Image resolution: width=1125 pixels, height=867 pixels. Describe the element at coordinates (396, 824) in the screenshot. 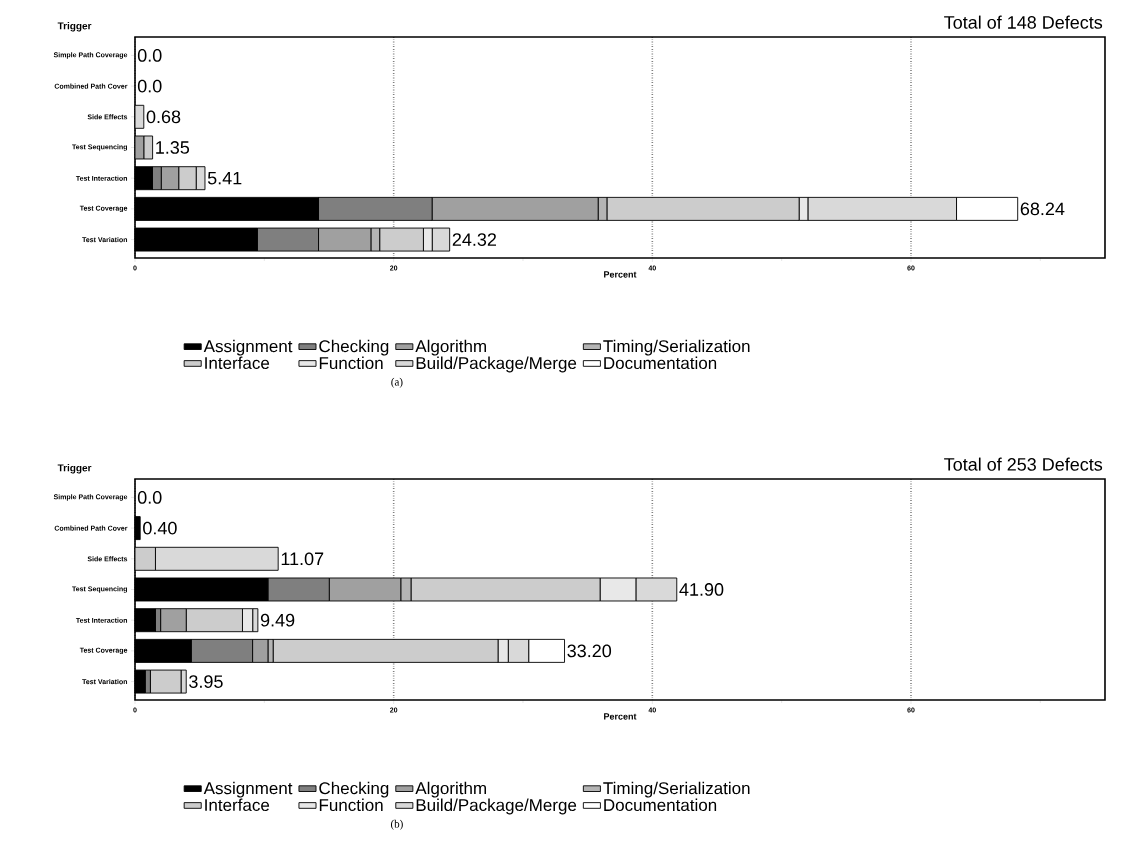

I see `text: (b)` at that location.